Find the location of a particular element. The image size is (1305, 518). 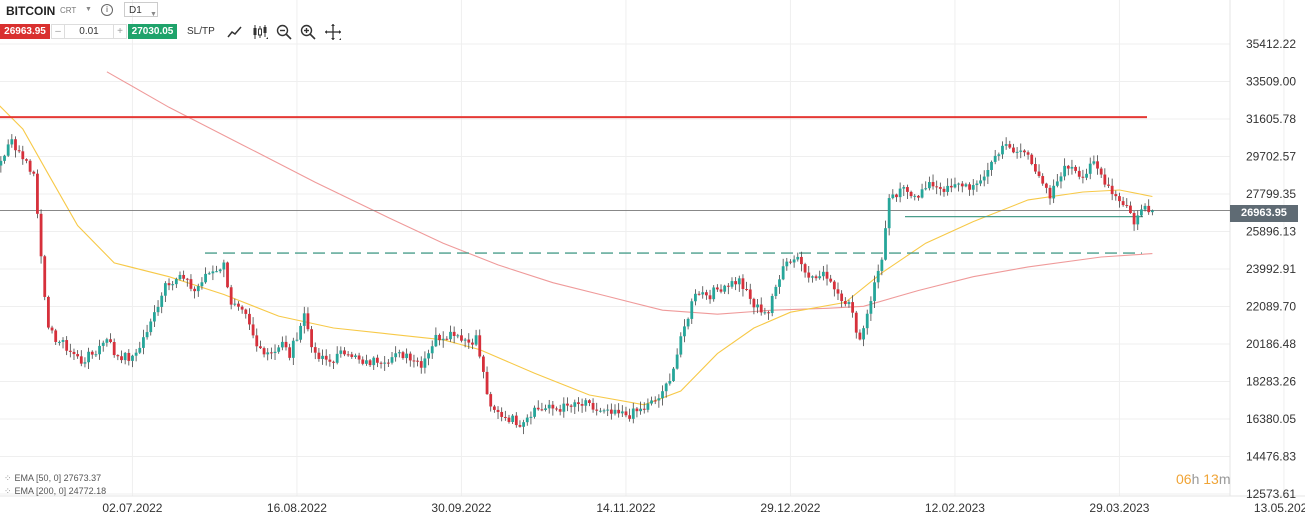

crosshair-icon is located at coordinates (333, 32).